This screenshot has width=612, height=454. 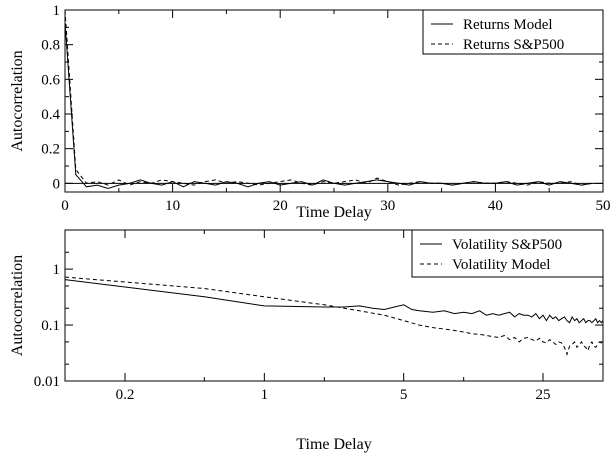 I want to click on y-tick-label: 0.8, so click(x=50, y=46).